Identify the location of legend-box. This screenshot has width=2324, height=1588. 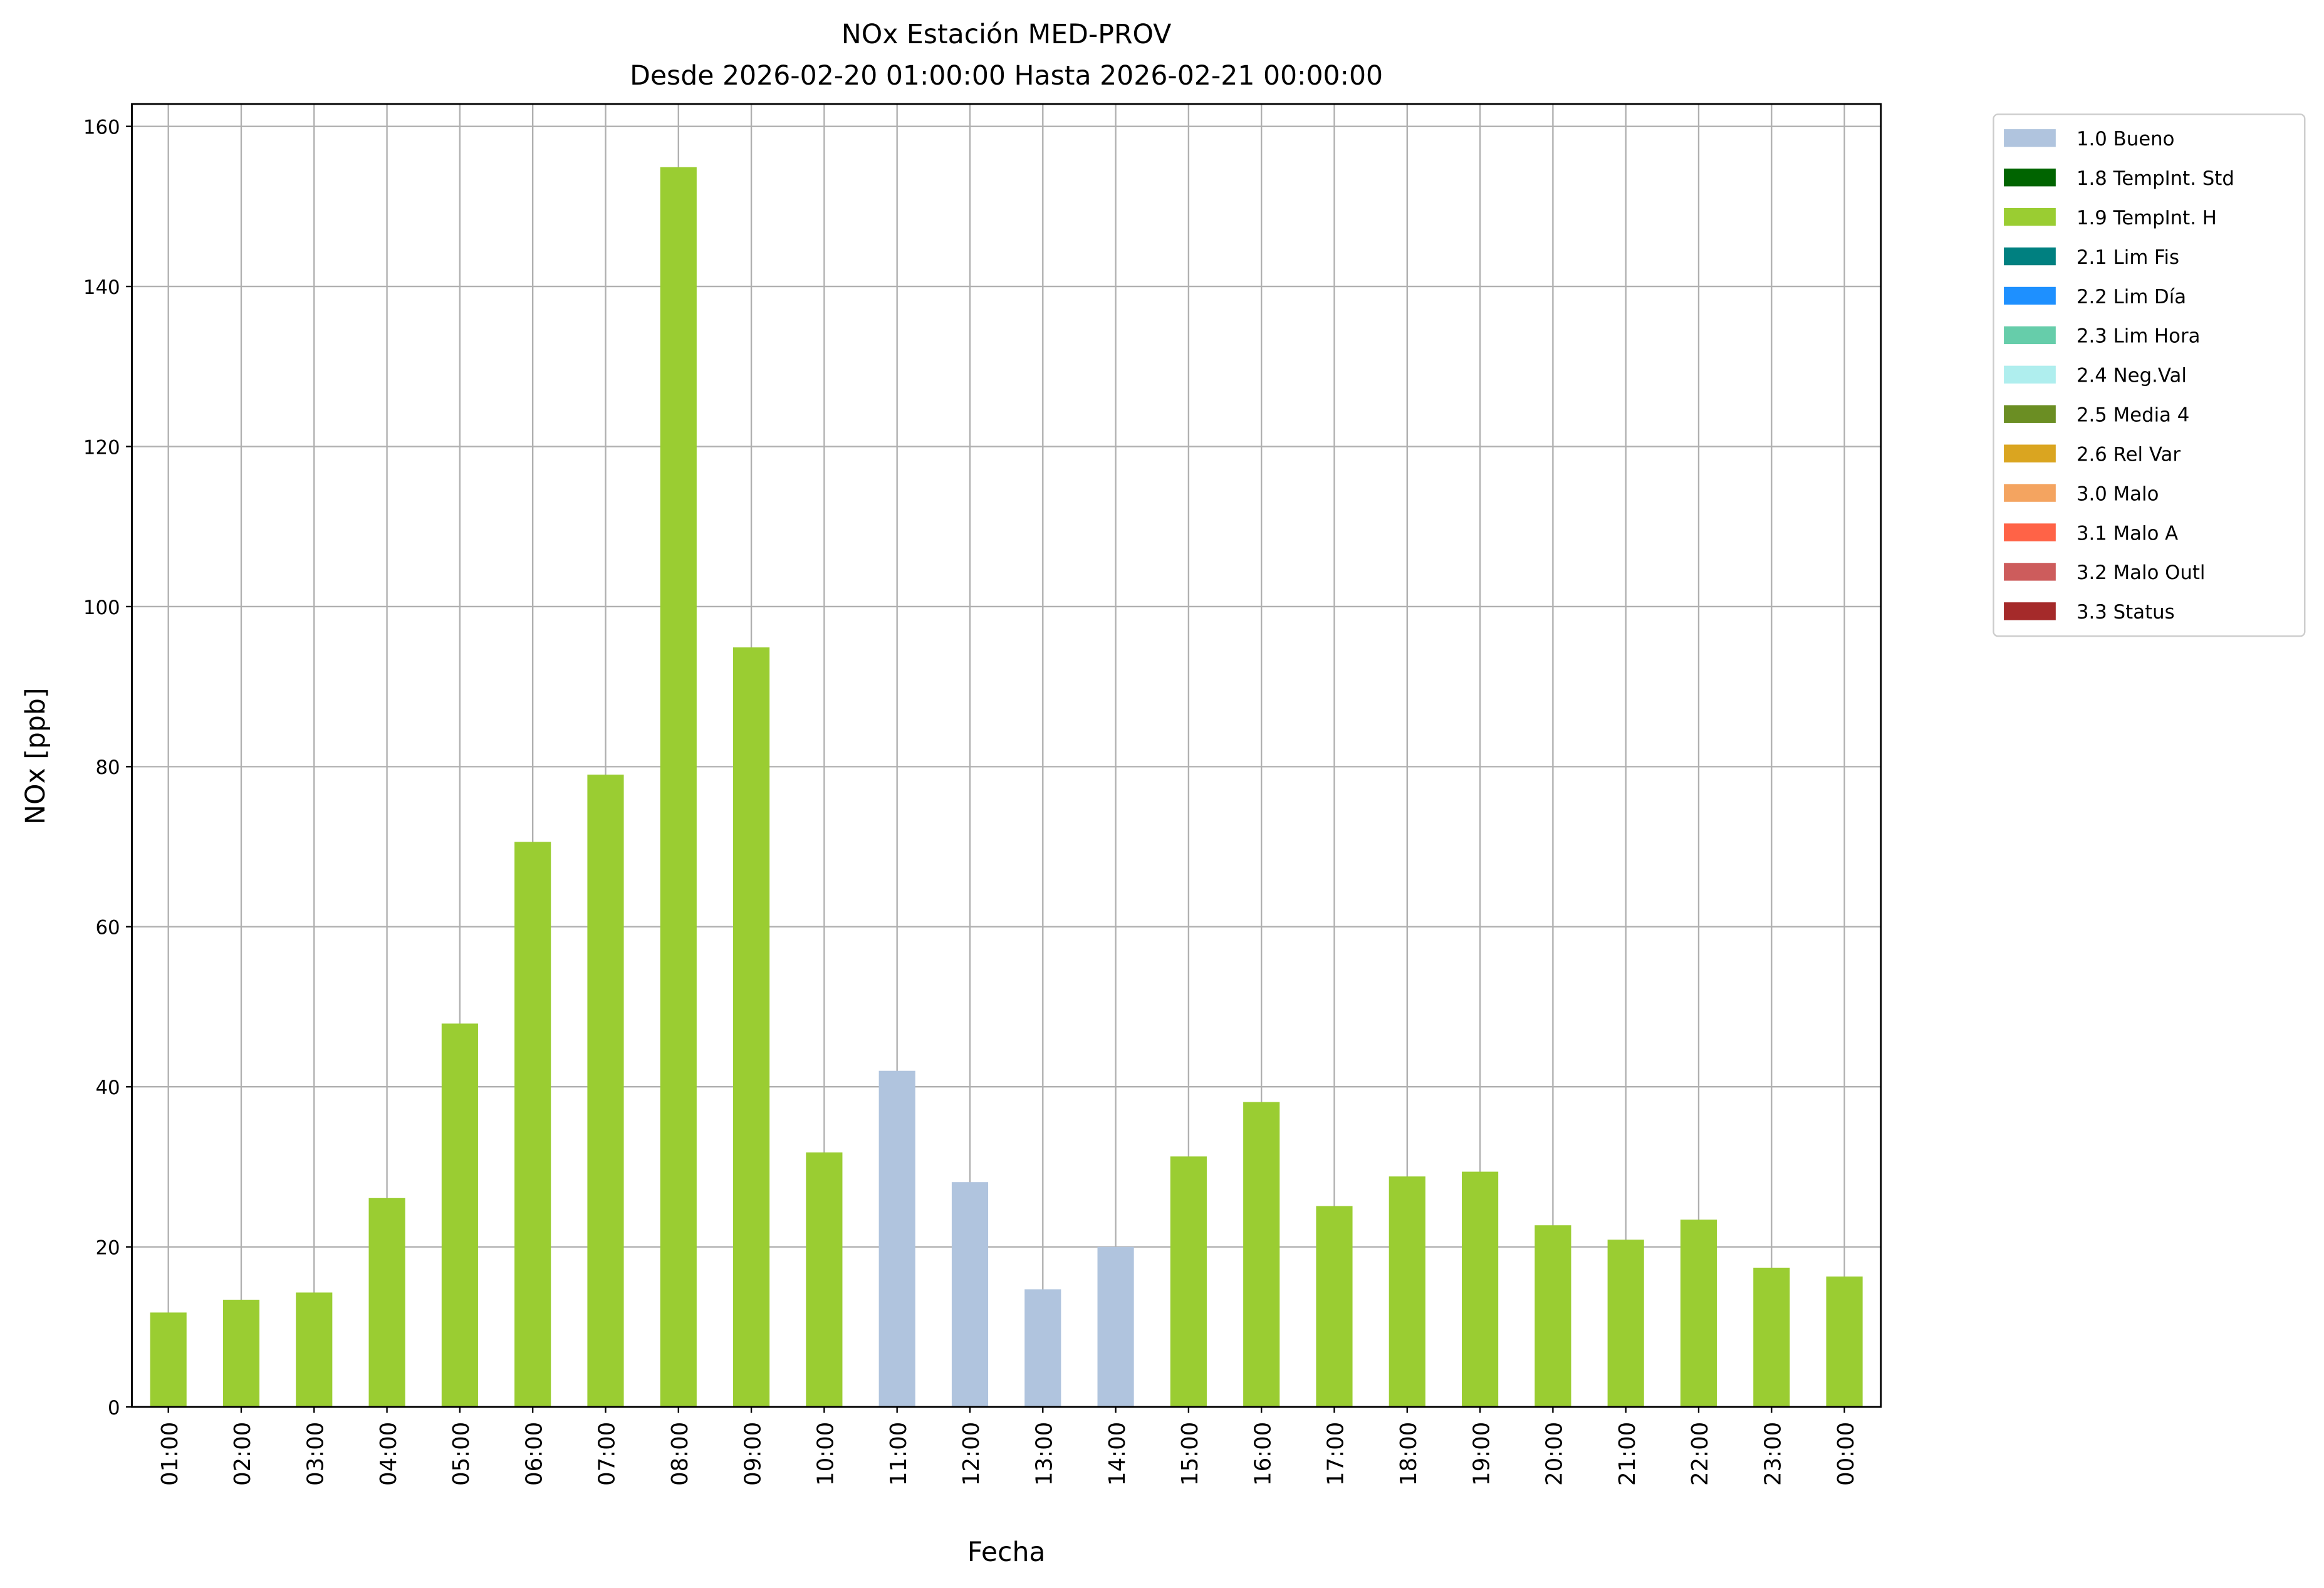
(2149, 375).